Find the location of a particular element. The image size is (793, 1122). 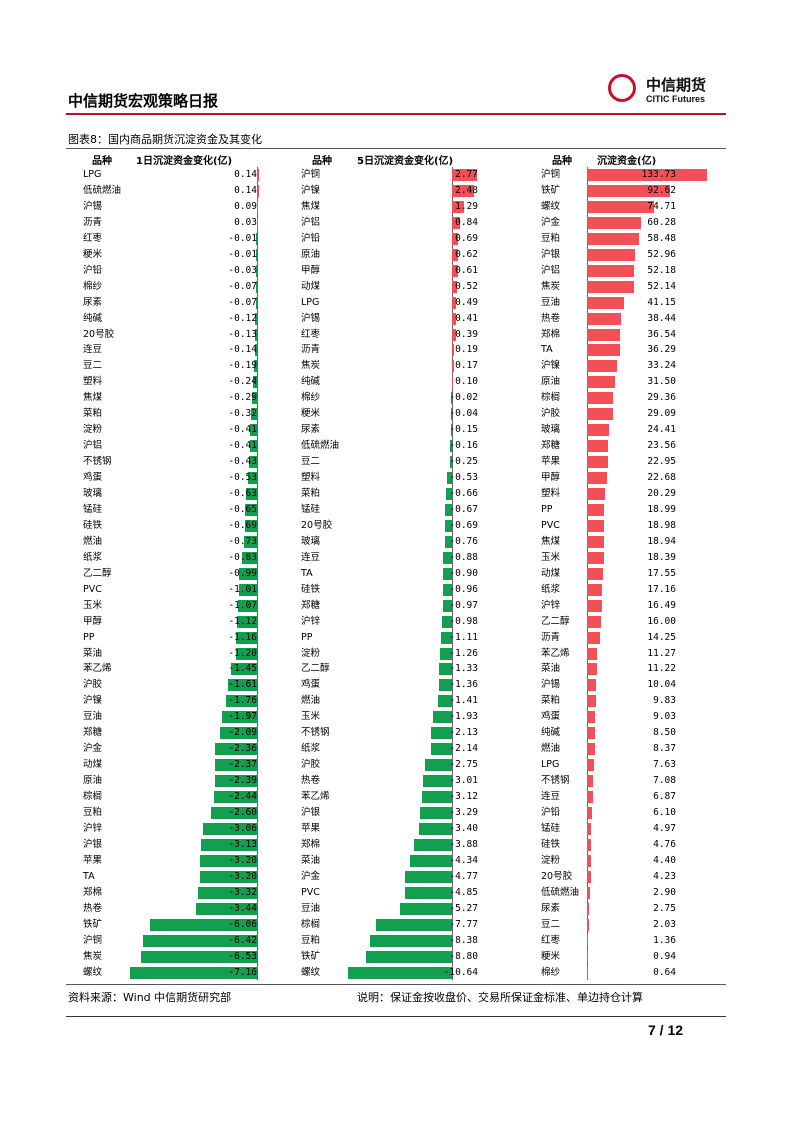

chart-2-value-label: 0.61 is located at coordinates (466, 270).